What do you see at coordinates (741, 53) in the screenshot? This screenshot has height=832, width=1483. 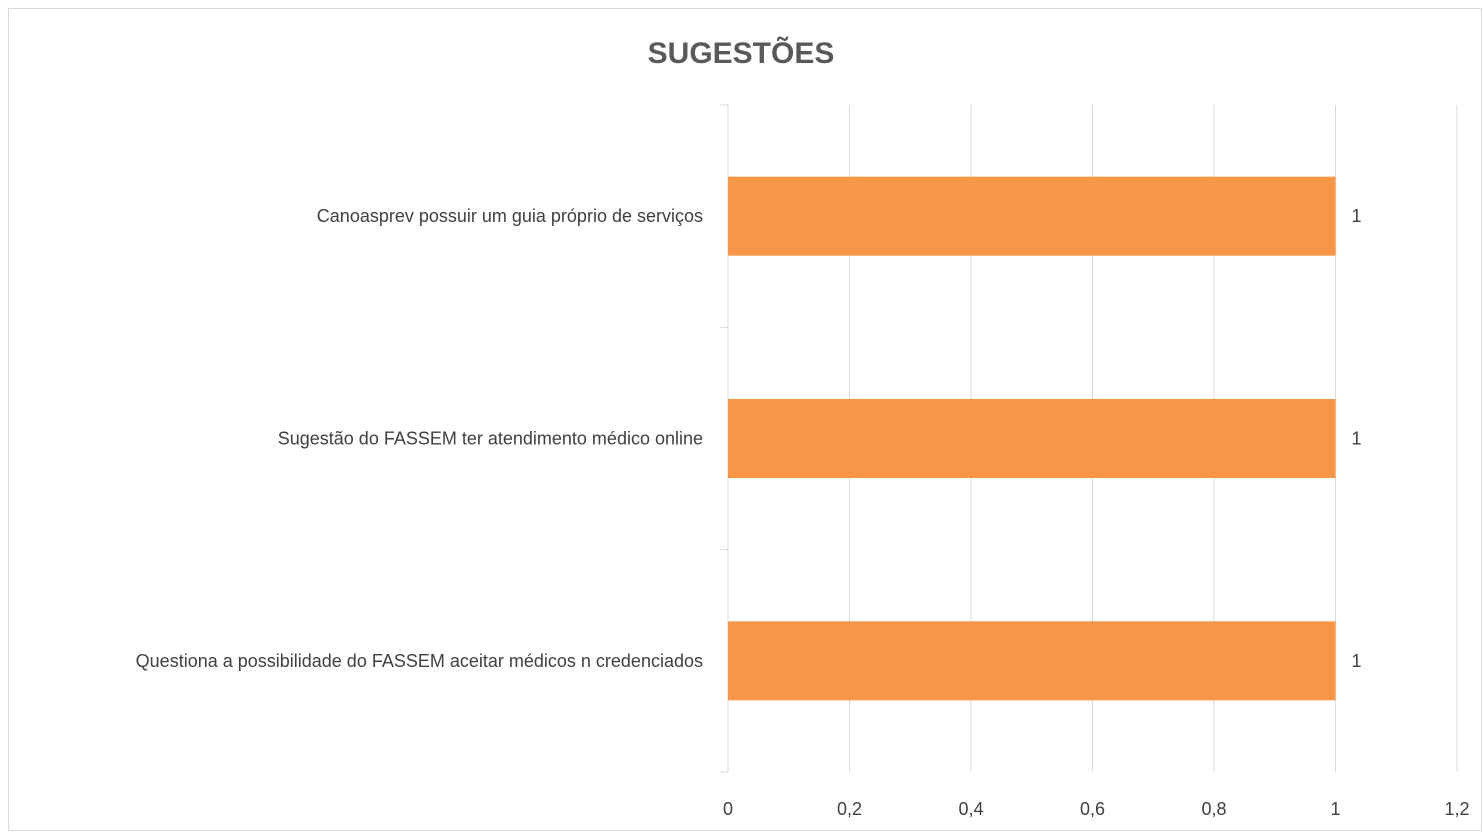 I see `chart-title: SUGESTÕES` at bounding box center [741, 53].